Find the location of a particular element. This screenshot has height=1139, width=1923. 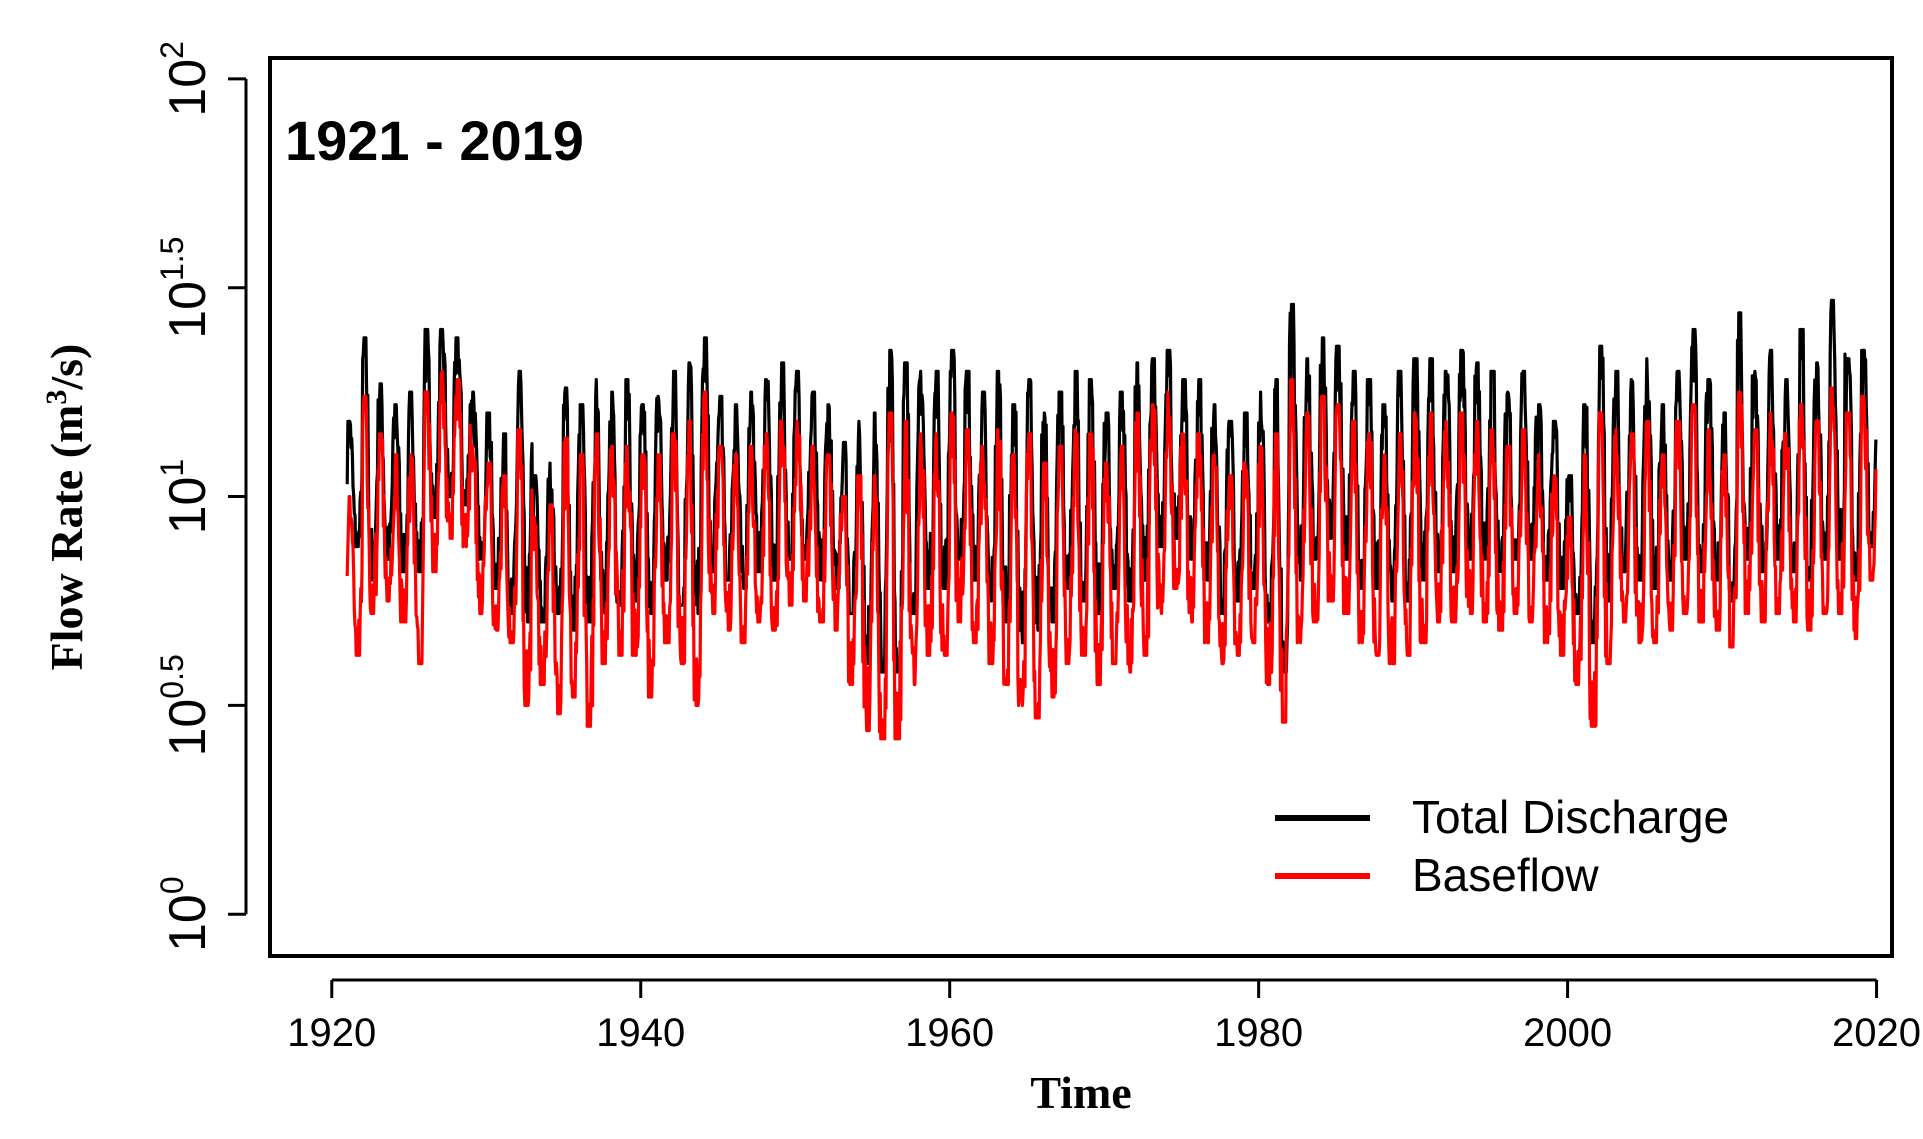

legend: Total Discharge Baseflow is located at coordinates (1502, 846).